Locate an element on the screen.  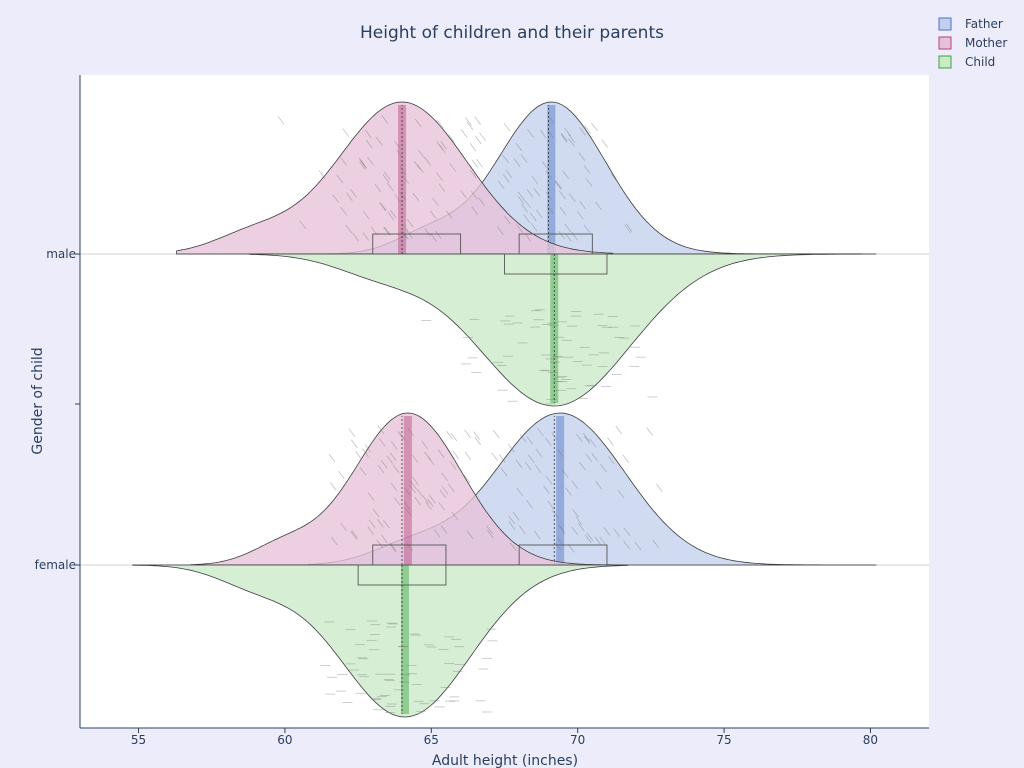
legend-swatch-child is located at coordinates (945, 62).